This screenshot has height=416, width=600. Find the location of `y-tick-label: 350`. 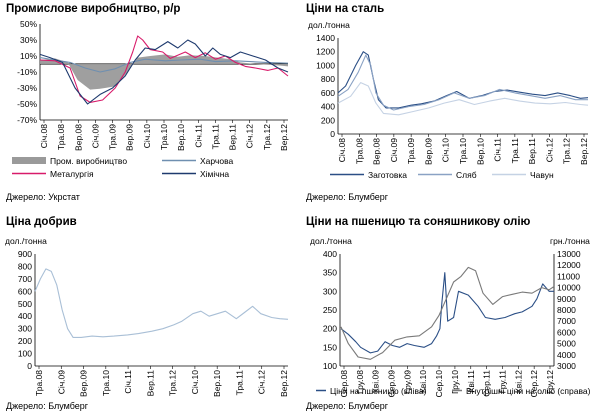

y-tick-label: 350 is located at coordinates (330, 273).